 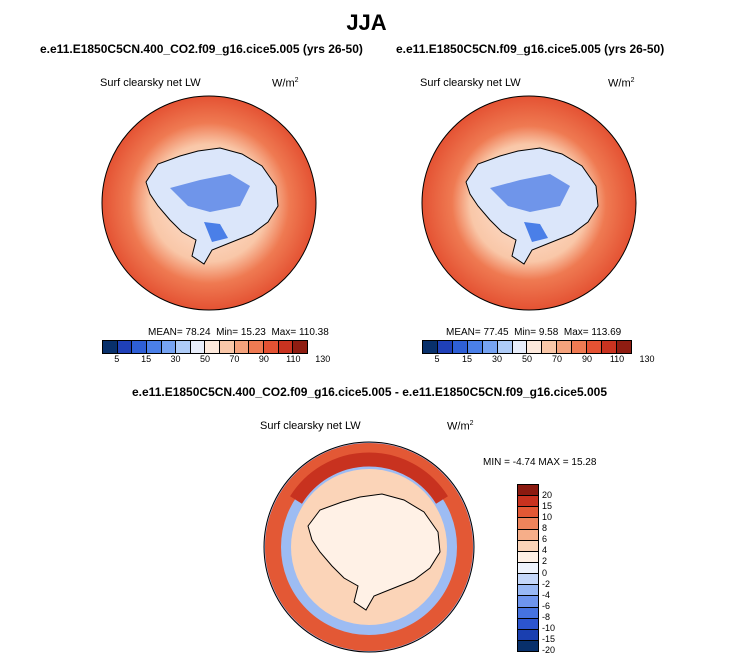 I want to click on diff-panel-units: W/m2, so click(x=460, y=426).